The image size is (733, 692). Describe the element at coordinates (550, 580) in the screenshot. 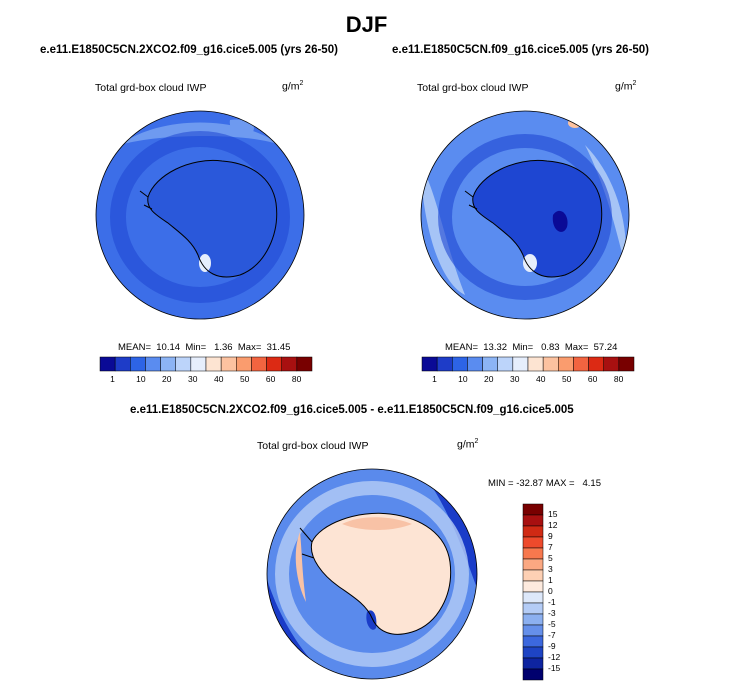

I see `colorbar-label: 1` at that location.